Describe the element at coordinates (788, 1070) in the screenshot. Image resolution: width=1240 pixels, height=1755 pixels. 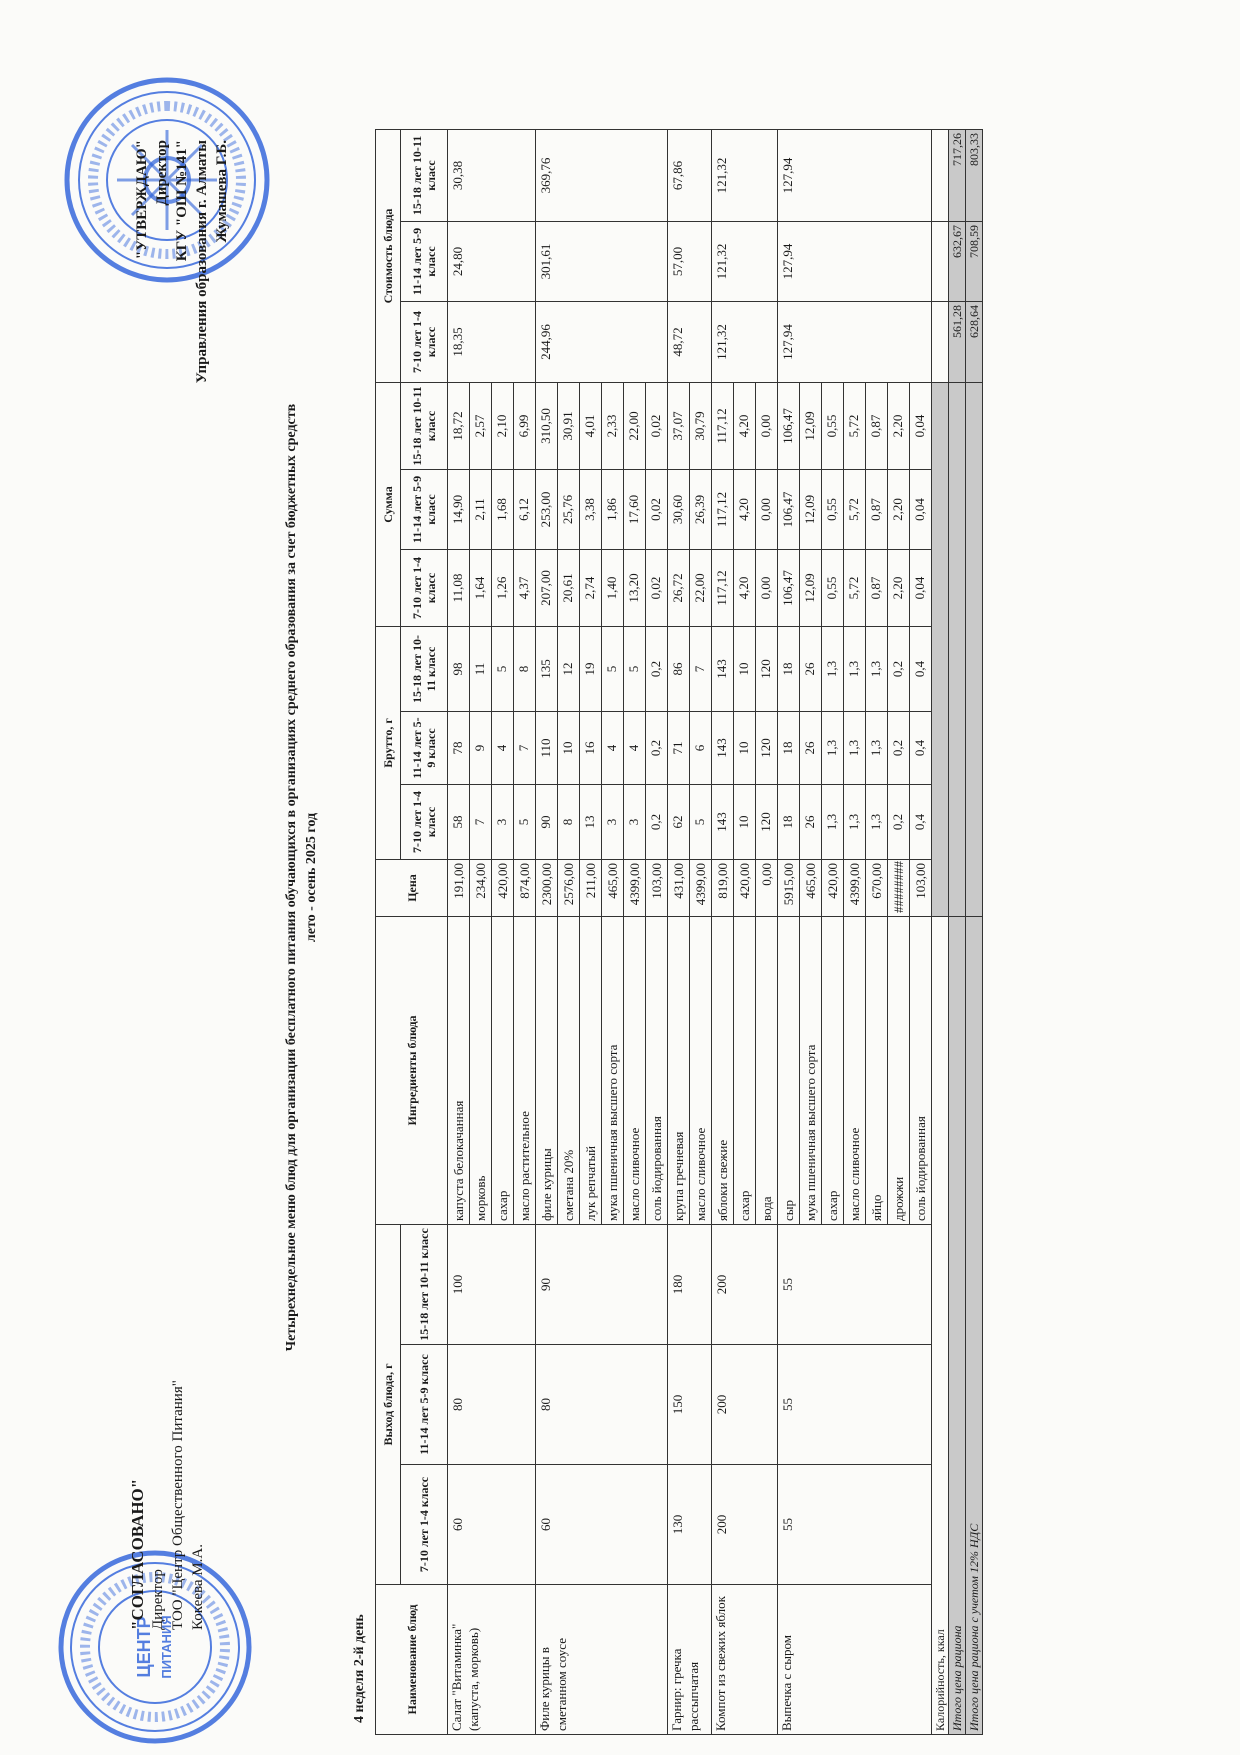
I see `ingredient-name: сыр` at that location.